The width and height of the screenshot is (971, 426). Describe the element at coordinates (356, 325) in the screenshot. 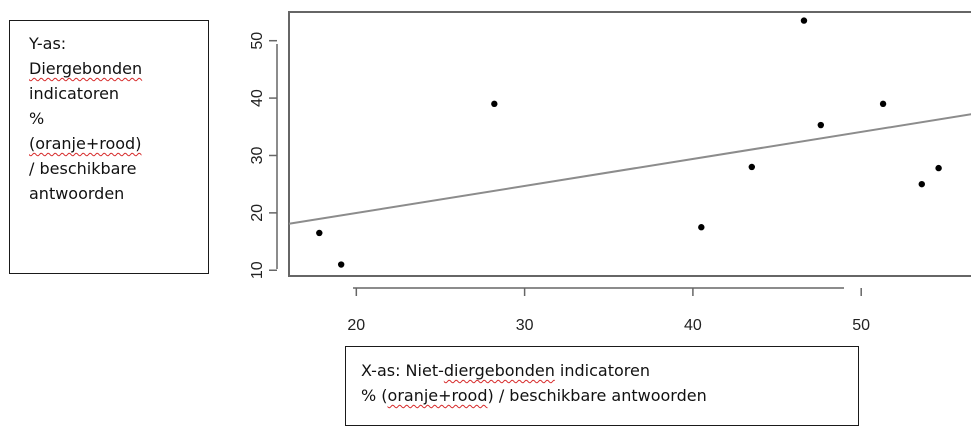

I see `x-tick-label: 20` at that location.